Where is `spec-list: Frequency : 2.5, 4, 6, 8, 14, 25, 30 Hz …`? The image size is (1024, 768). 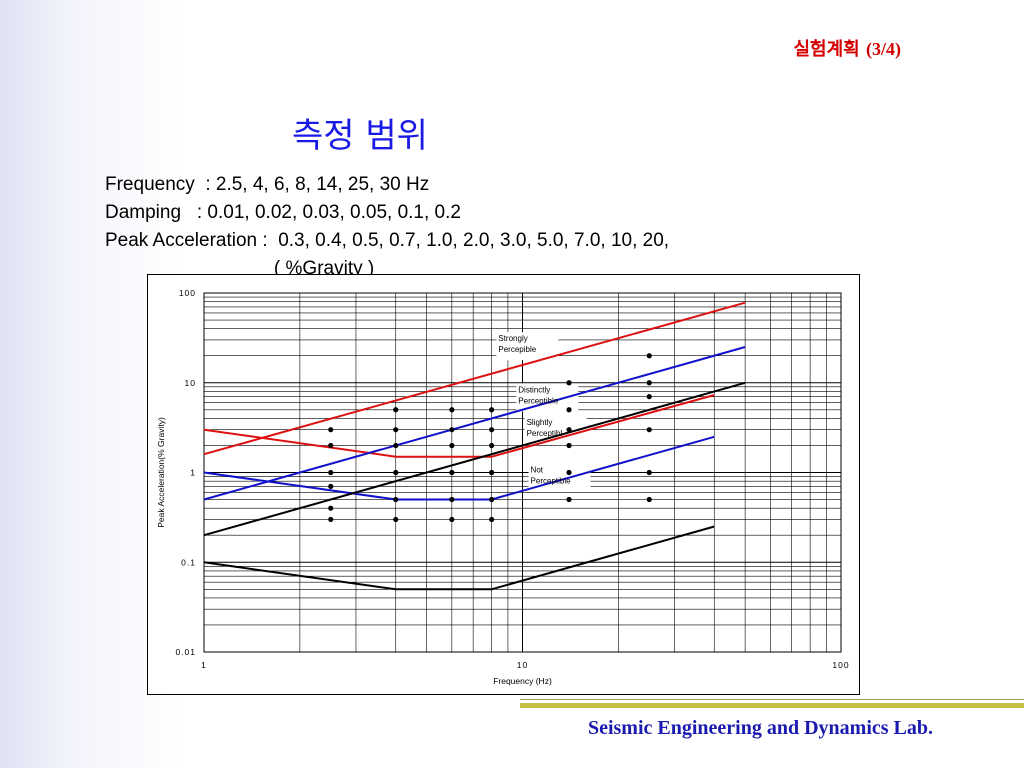
spec-list: Frequency : 2.5, 4, 6, 8, 14, 25, 30 Hz … is located at coordinates (387, 227).